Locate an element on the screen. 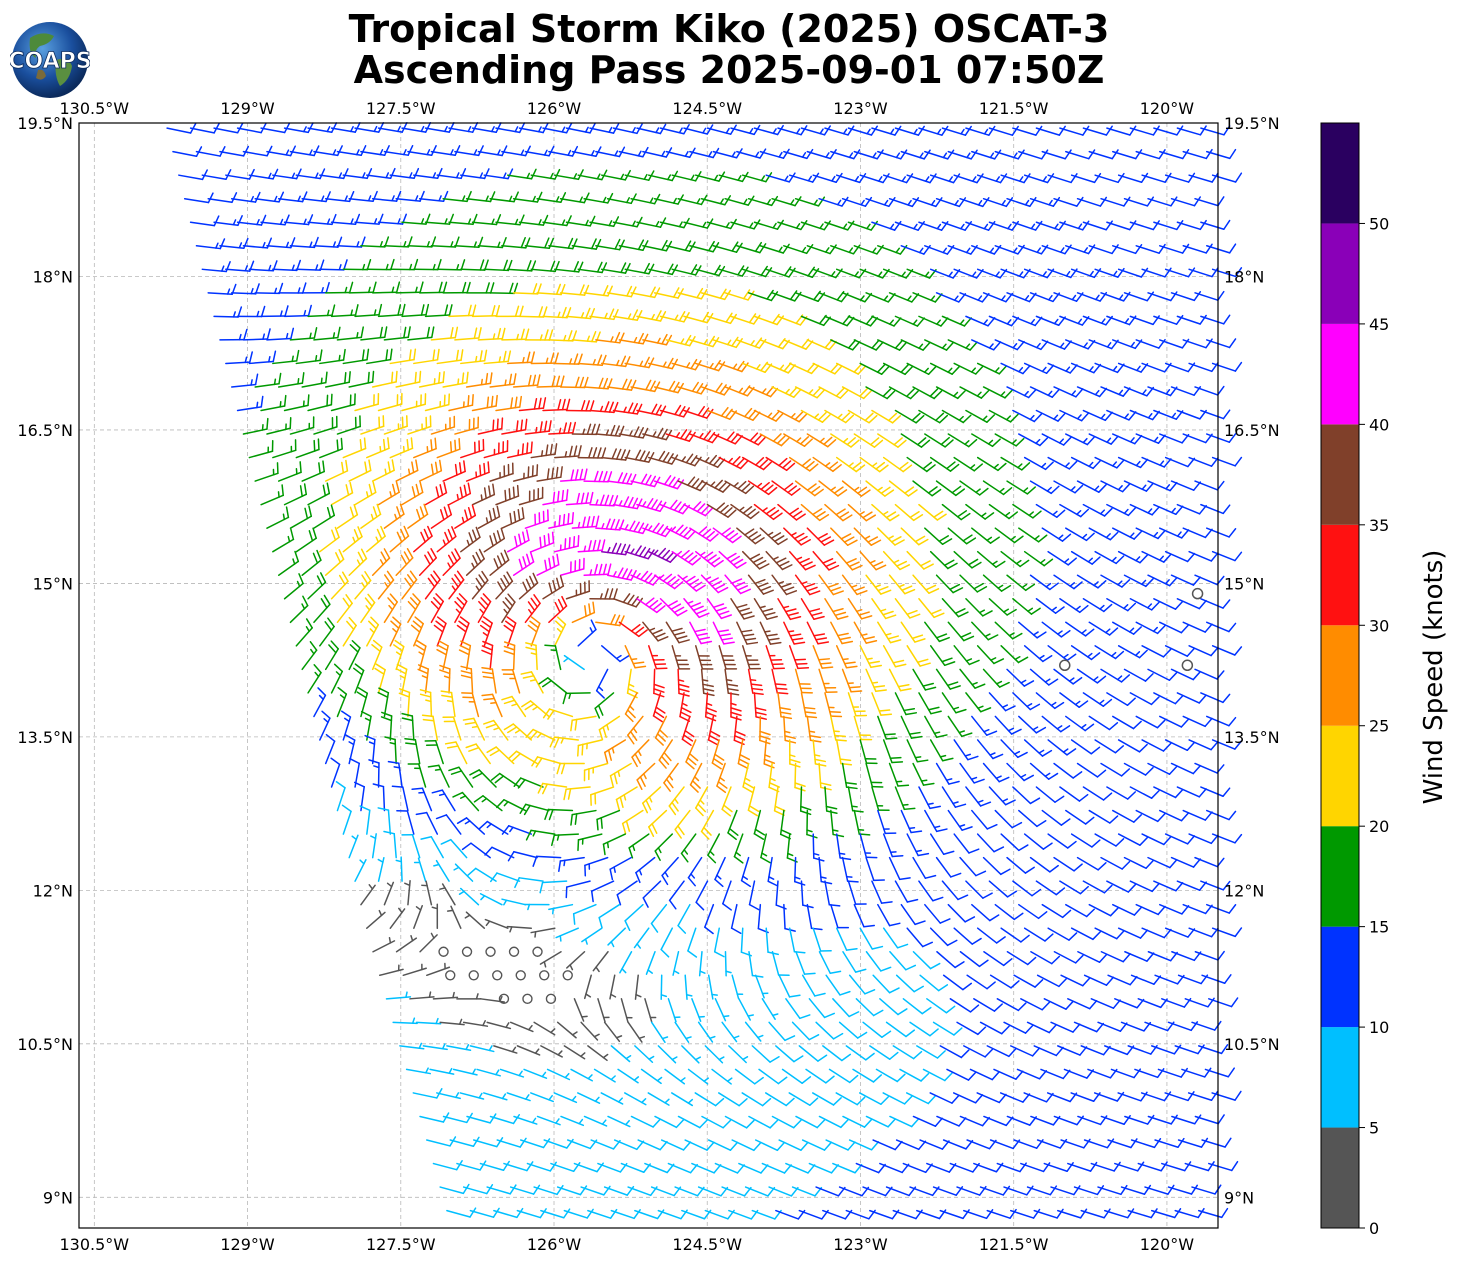 The height and width of the screenshot is (1264, 1458). lon-tick-label-top: 123°W is located at coordinates (860, 108).